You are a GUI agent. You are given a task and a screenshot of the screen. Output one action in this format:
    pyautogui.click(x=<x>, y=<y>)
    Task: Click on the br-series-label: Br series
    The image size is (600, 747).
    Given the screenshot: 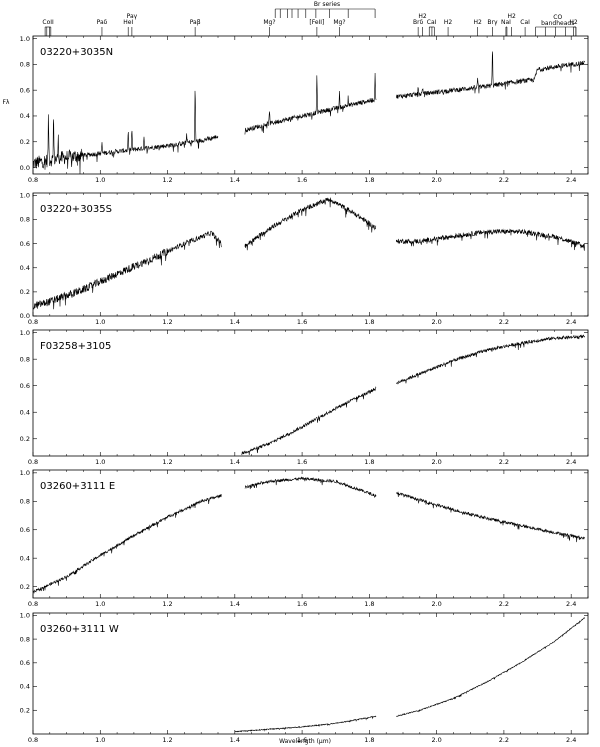 What is the action you would take?
    pyautogui.click(x=327, y=4)
    